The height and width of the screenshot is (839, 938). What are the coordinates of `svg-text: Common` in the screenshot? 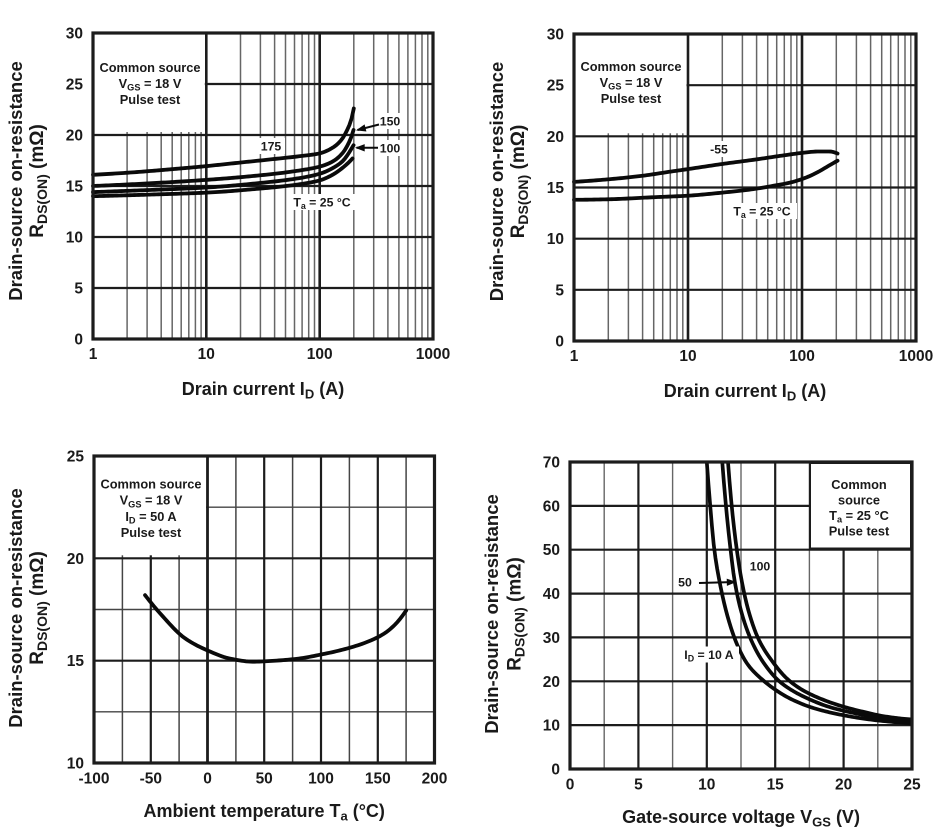 It's located at (859, 484).